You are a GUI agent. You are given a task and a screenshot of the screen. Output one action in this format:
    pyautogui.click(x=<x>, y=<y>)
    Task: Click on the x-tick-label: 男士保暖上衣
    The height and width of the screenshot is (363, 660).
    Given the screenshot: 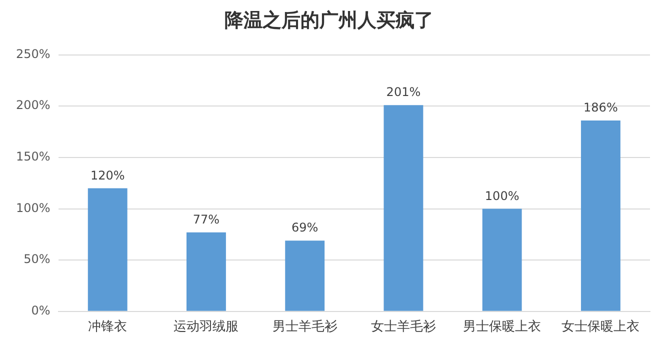 What is the action you would take?
    pyautogui.click(x=502, y=327)
    